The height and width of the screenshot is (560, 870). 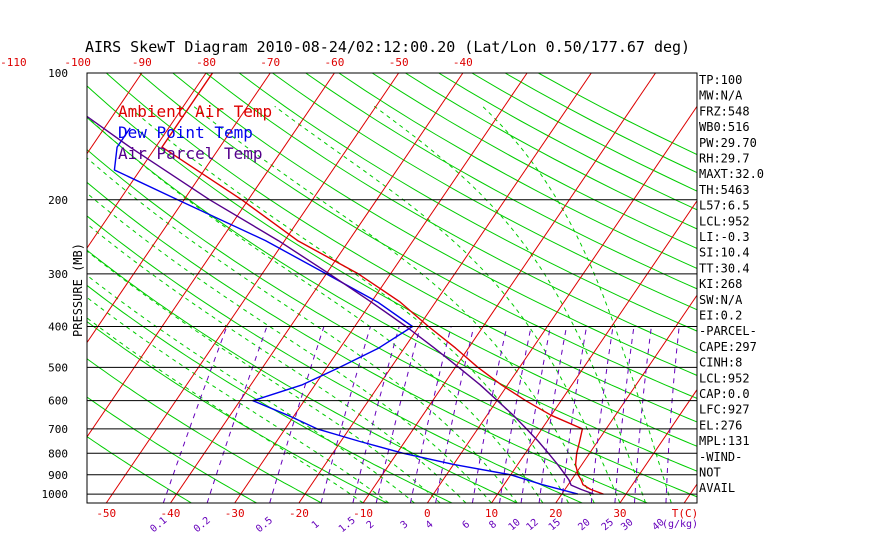 I want to click on bottom-temp-tick-label: -50, so click(x=106, y=513).